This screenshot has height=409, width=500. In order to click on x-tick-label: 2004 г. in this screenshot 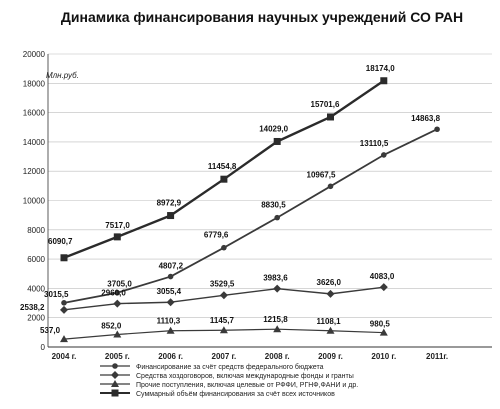, I will do `click(64, 356)`.